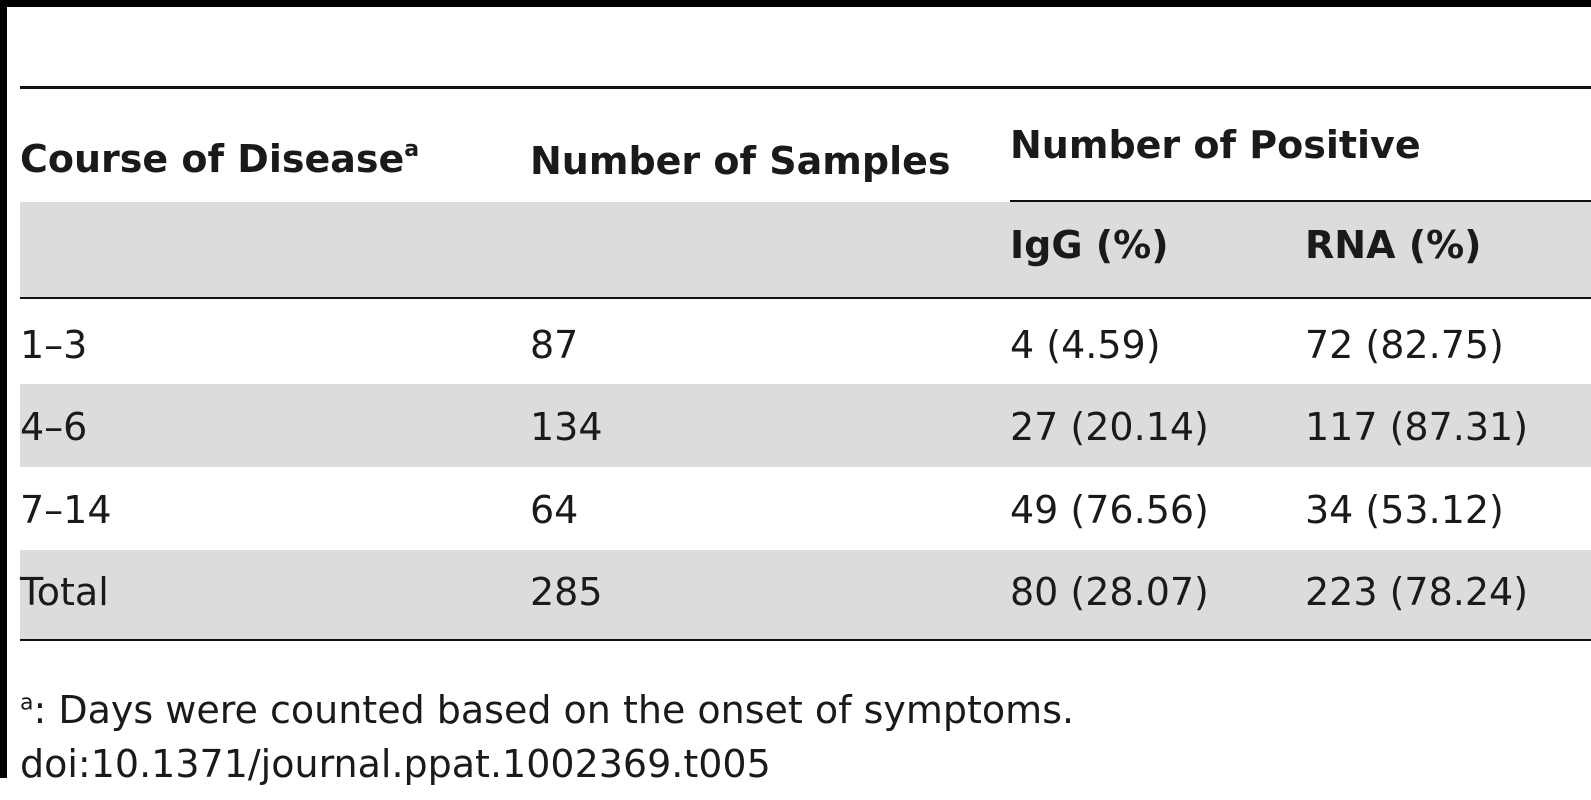 The height and width of the screenshot is (800, 1591). I want to click on row-2-course: 4–6, so click(54, 427).